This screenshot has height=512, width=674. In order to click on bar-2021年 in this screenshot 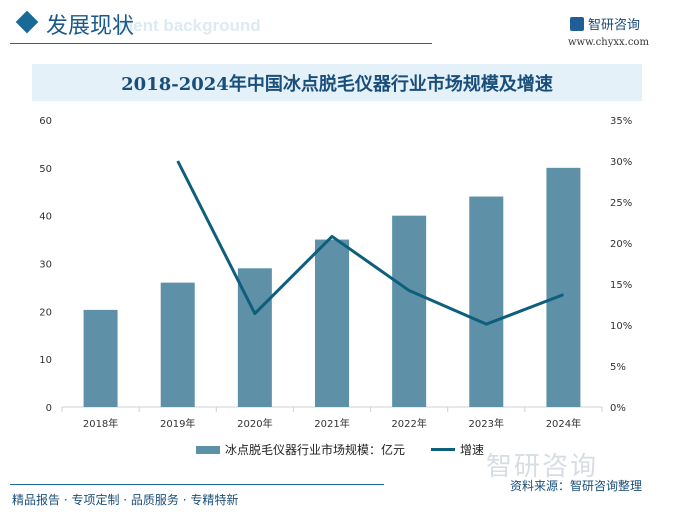, I will do `click(332, 323)`.